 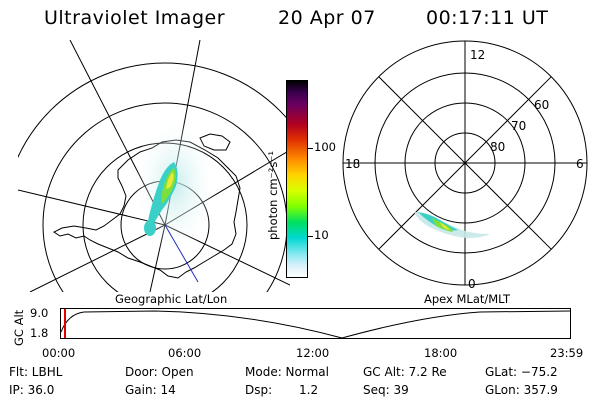 What do you see at coordinates (135, 18) in the screenshot?
I see `app-title: Ultraviolet Imager` at bounding box center [135, 18].